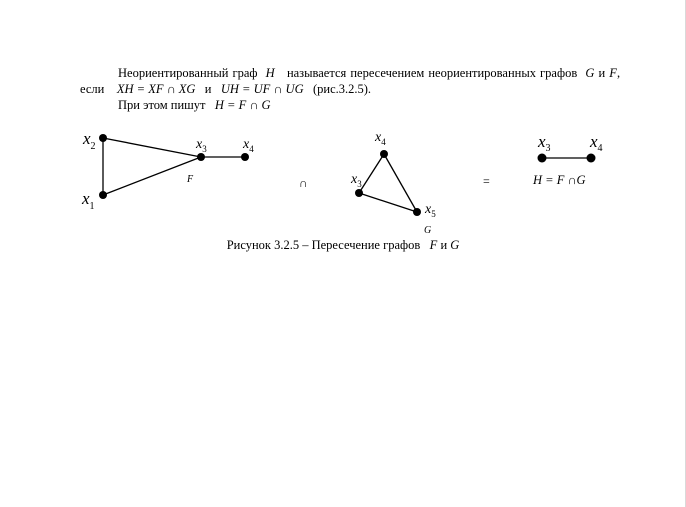 Image resolution: width=686 pixels, height=507 pixels. Describe the element at coordinates (417, 212) in the screenshot. I see `vertex-G-x5` at that location.